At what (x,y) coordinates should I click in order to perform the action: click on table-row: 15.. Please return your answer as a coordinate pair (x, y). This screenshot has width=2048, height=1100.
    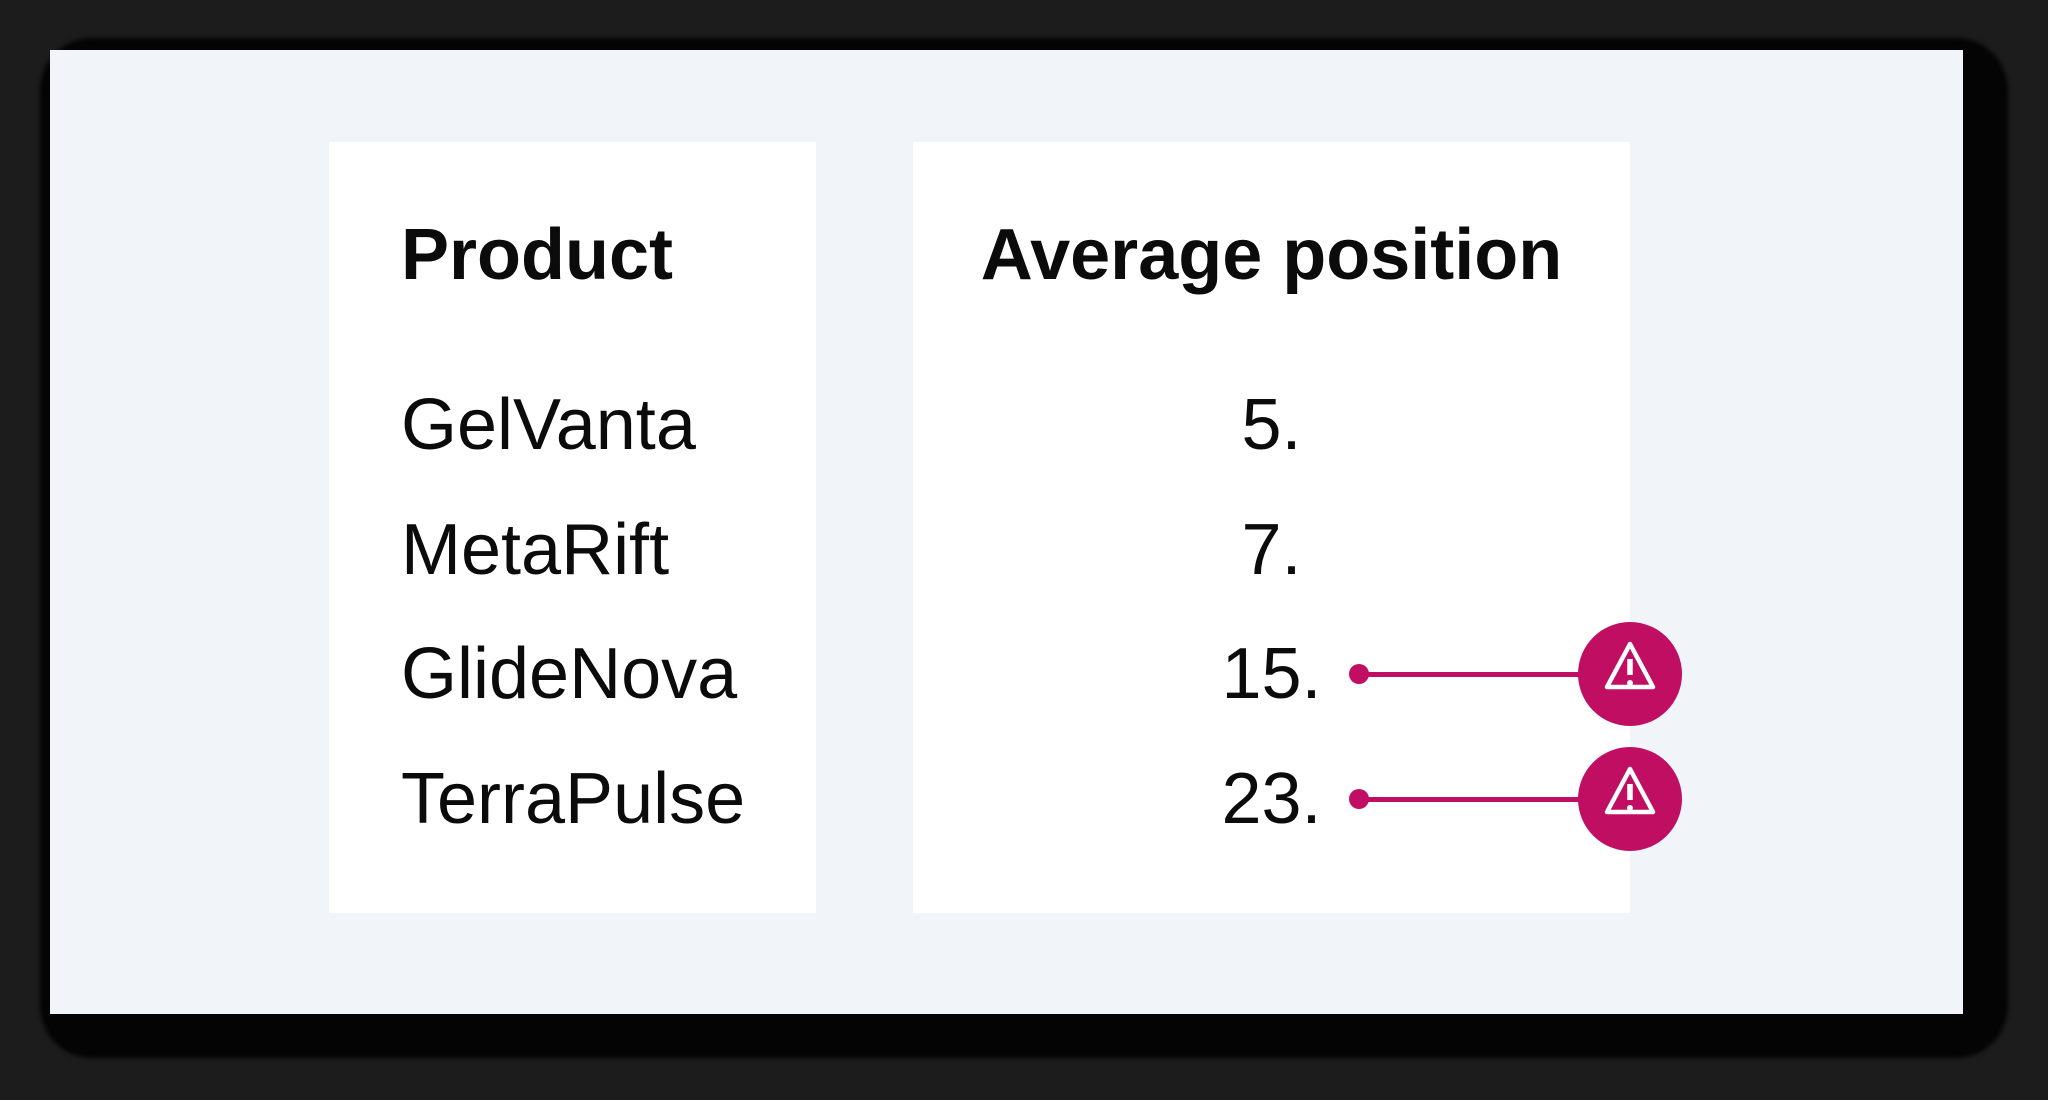
    Looking at the image, I should click on (1271, 674).